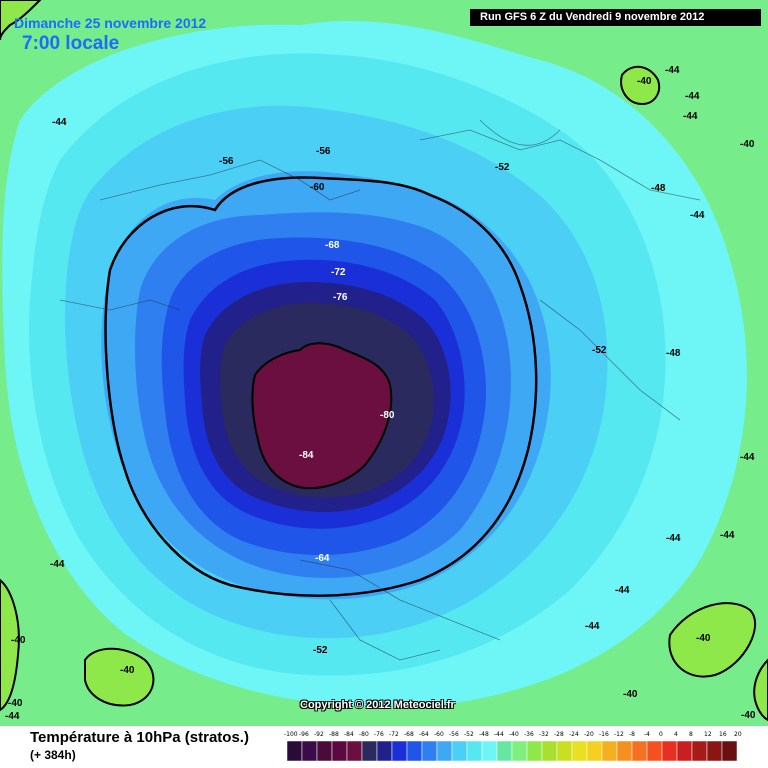  I want to click on scale-tick-label: -24, so click(574, 734).